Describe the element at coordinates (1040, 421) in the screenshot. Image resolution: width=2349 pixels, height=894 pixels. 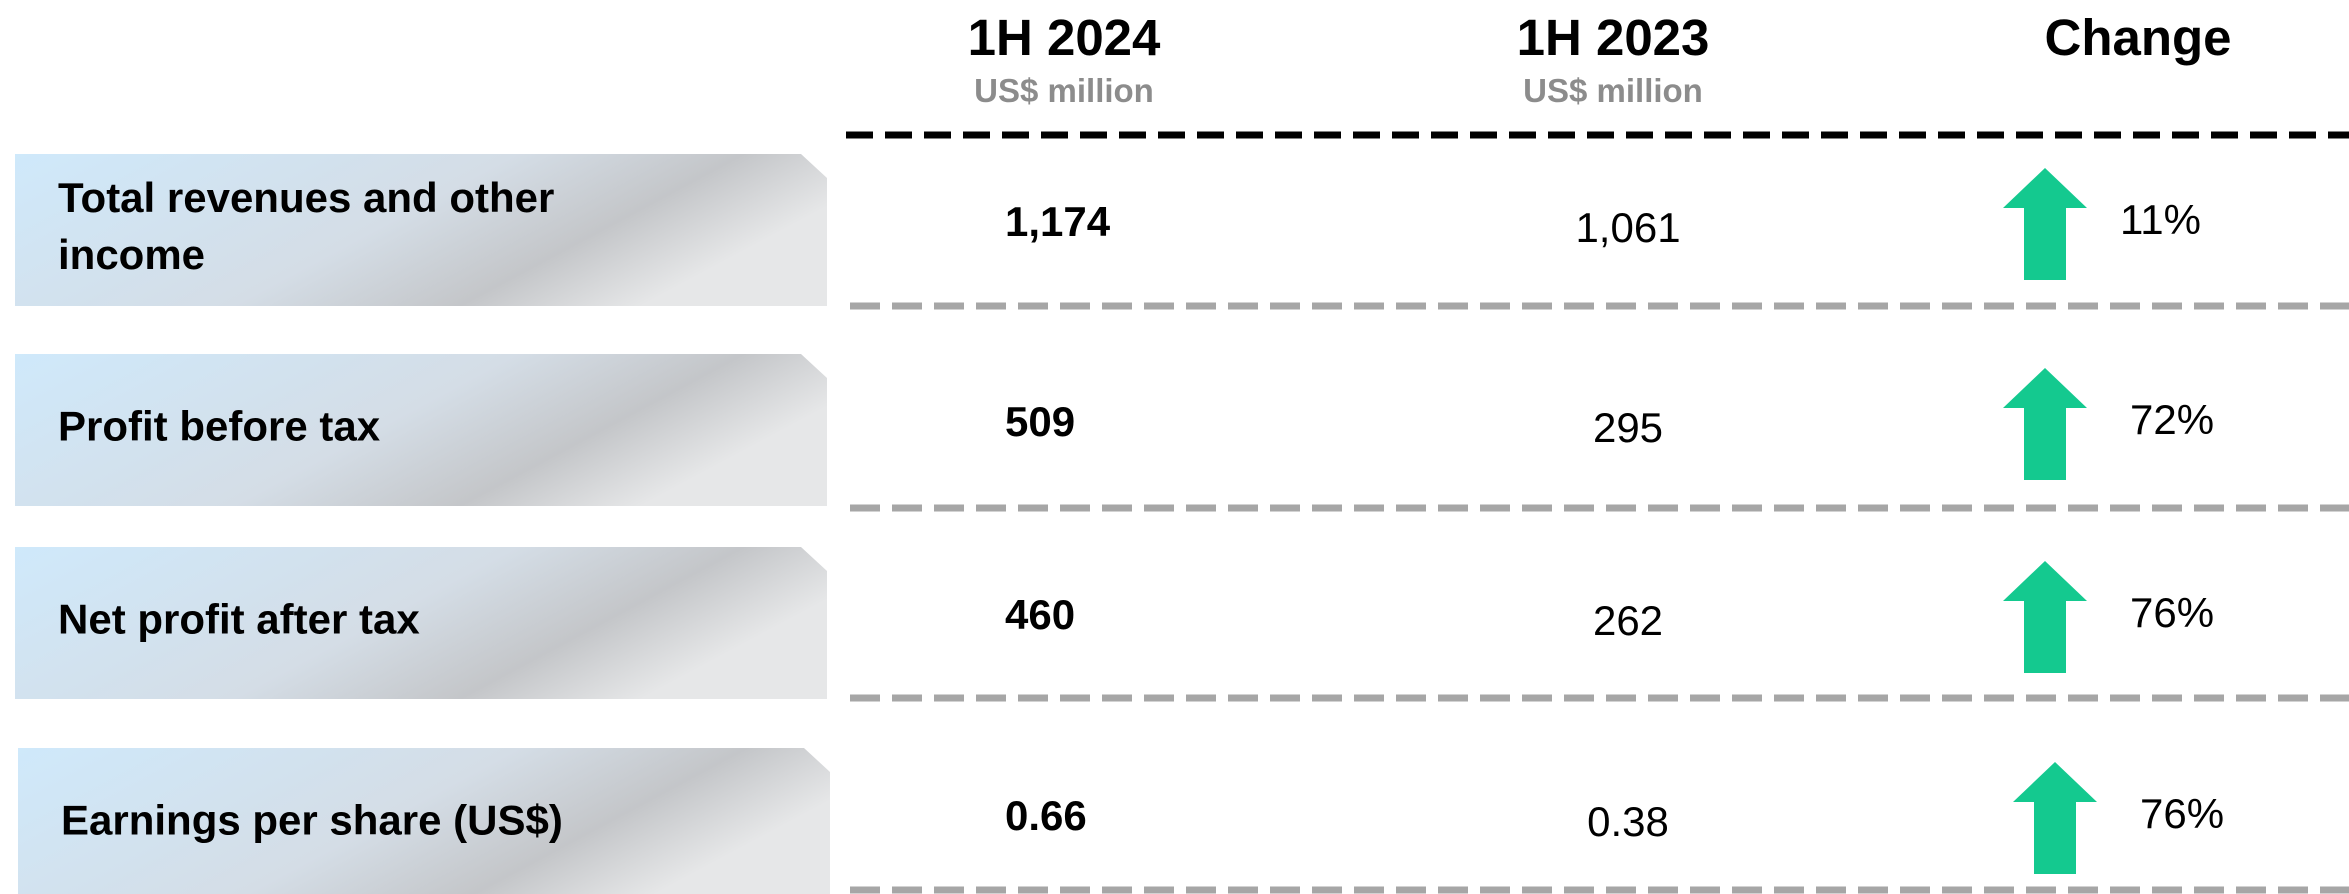
I see `value-1h2024: 509` at that location.